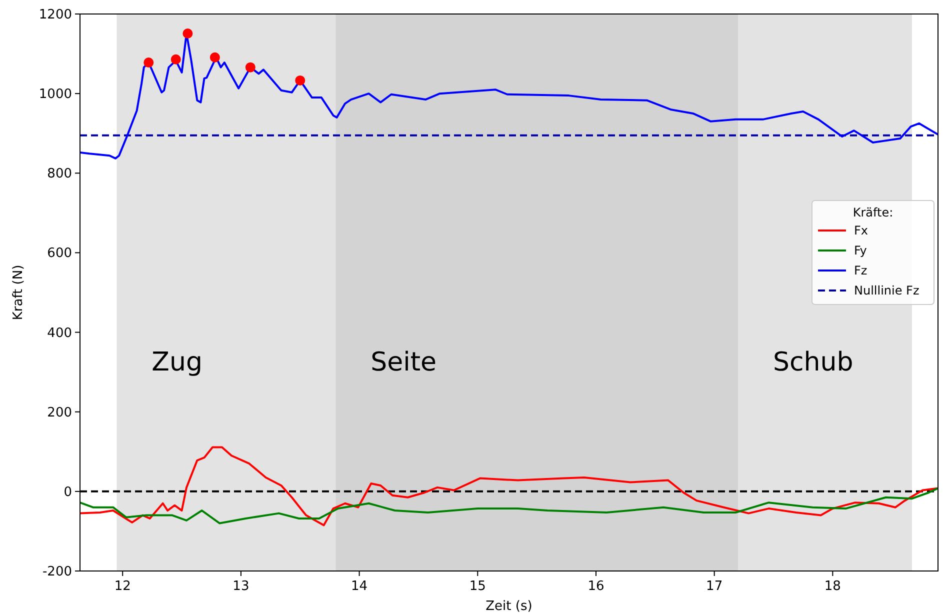 This screenshot has height=615, width=943. What do you see at coordinates (241, 586) in the screenshot?
I see `x-tick-label: 13` at bounding box center [241, 586].